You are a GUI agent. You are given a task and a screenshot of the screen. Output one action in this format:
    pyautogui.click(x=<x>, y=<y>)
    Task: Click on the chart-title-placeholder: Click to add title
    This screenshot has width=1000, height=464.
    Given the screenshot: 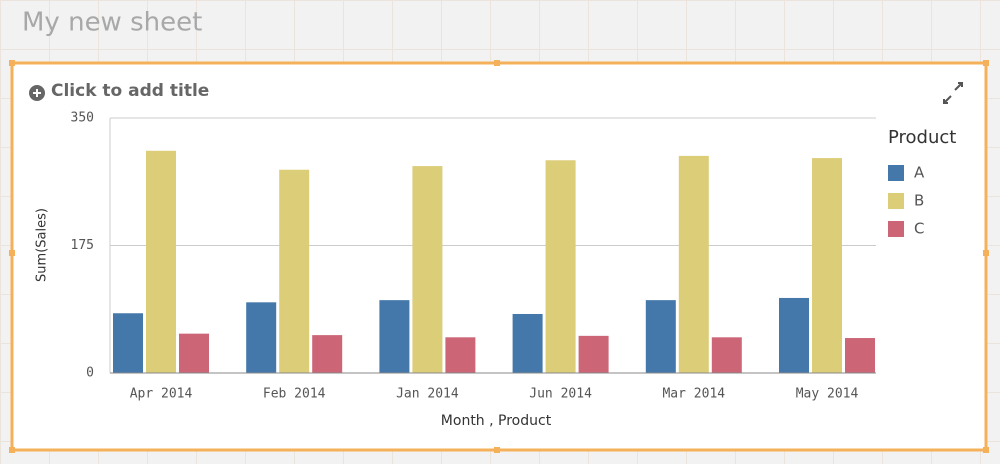 What is the action you would take?
    pyautogui.click(x=130, y=91)
    